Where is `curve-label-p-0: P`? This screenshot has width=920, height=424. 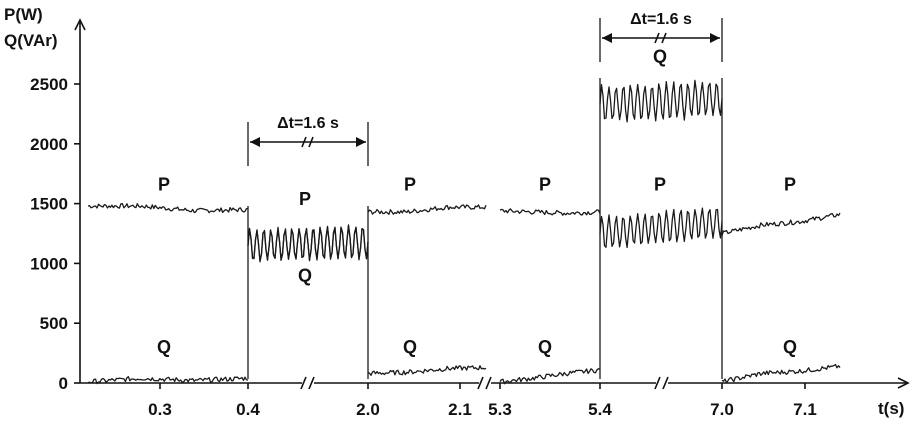
curve-label-p-0: P is located at coordinates (164, 184).